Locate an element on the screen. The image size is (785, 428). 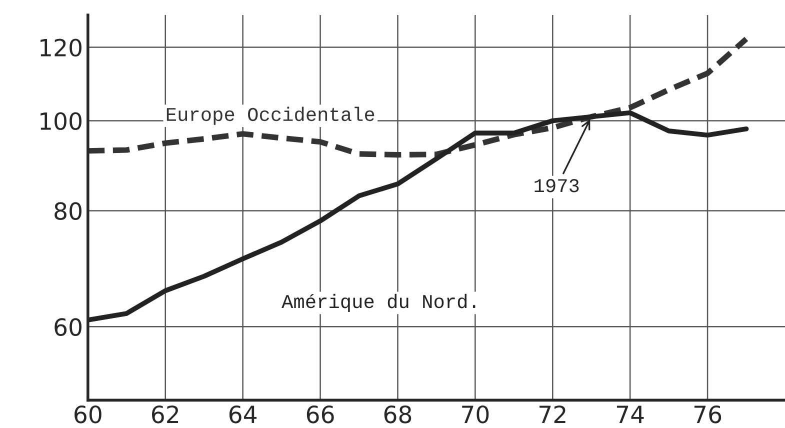
x-tick-label: 72 is located at coordinates (553, 414).